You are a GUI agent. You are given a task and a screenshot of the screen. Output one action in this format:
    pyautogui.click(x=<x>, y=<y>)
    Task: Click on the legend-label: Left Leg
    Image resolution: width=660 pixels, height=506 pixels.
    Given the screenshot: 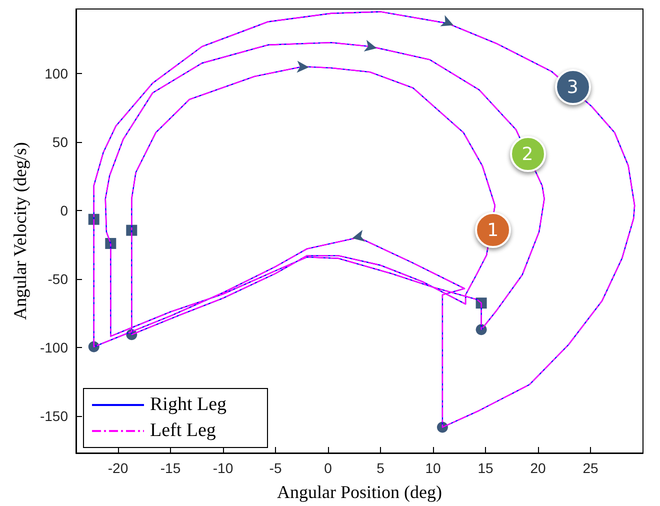 What is the action you would take?
    pyautogui.click(x=183, y=431)
    